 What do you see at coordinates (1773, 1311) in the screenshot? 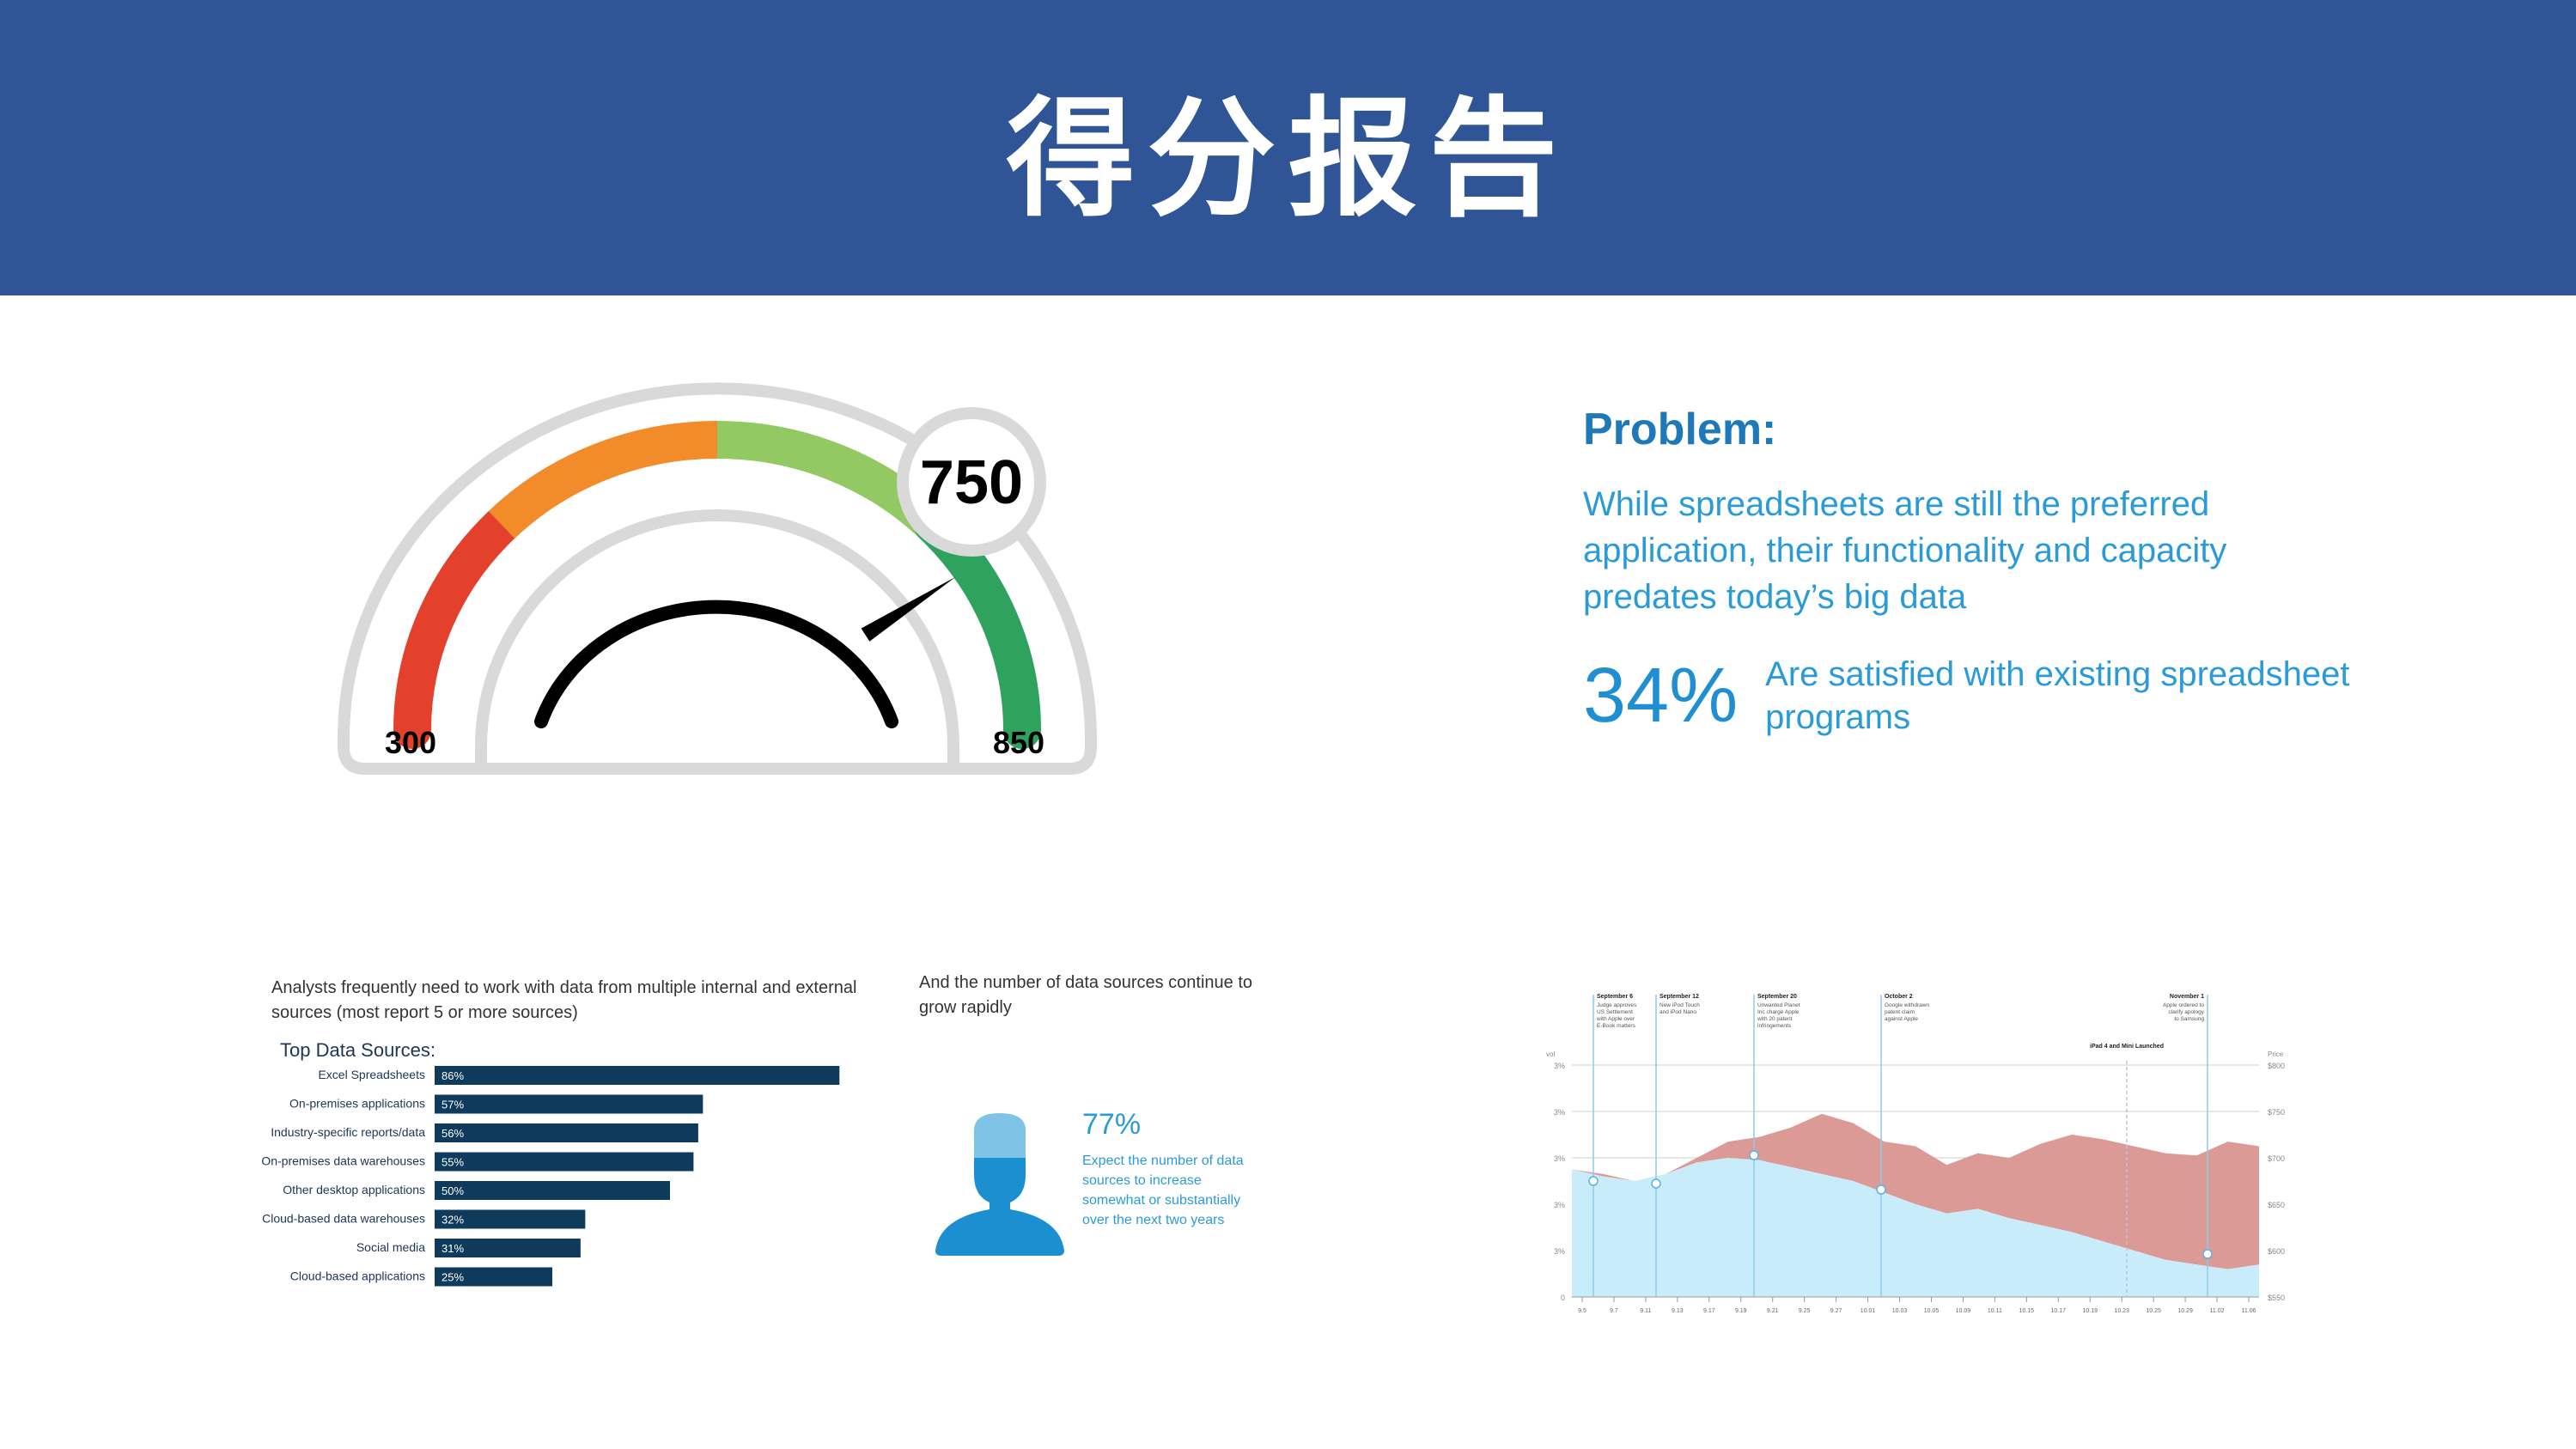
I see `timeline-x-tick-label: 9.21` at bounding box center [1773, 1311].